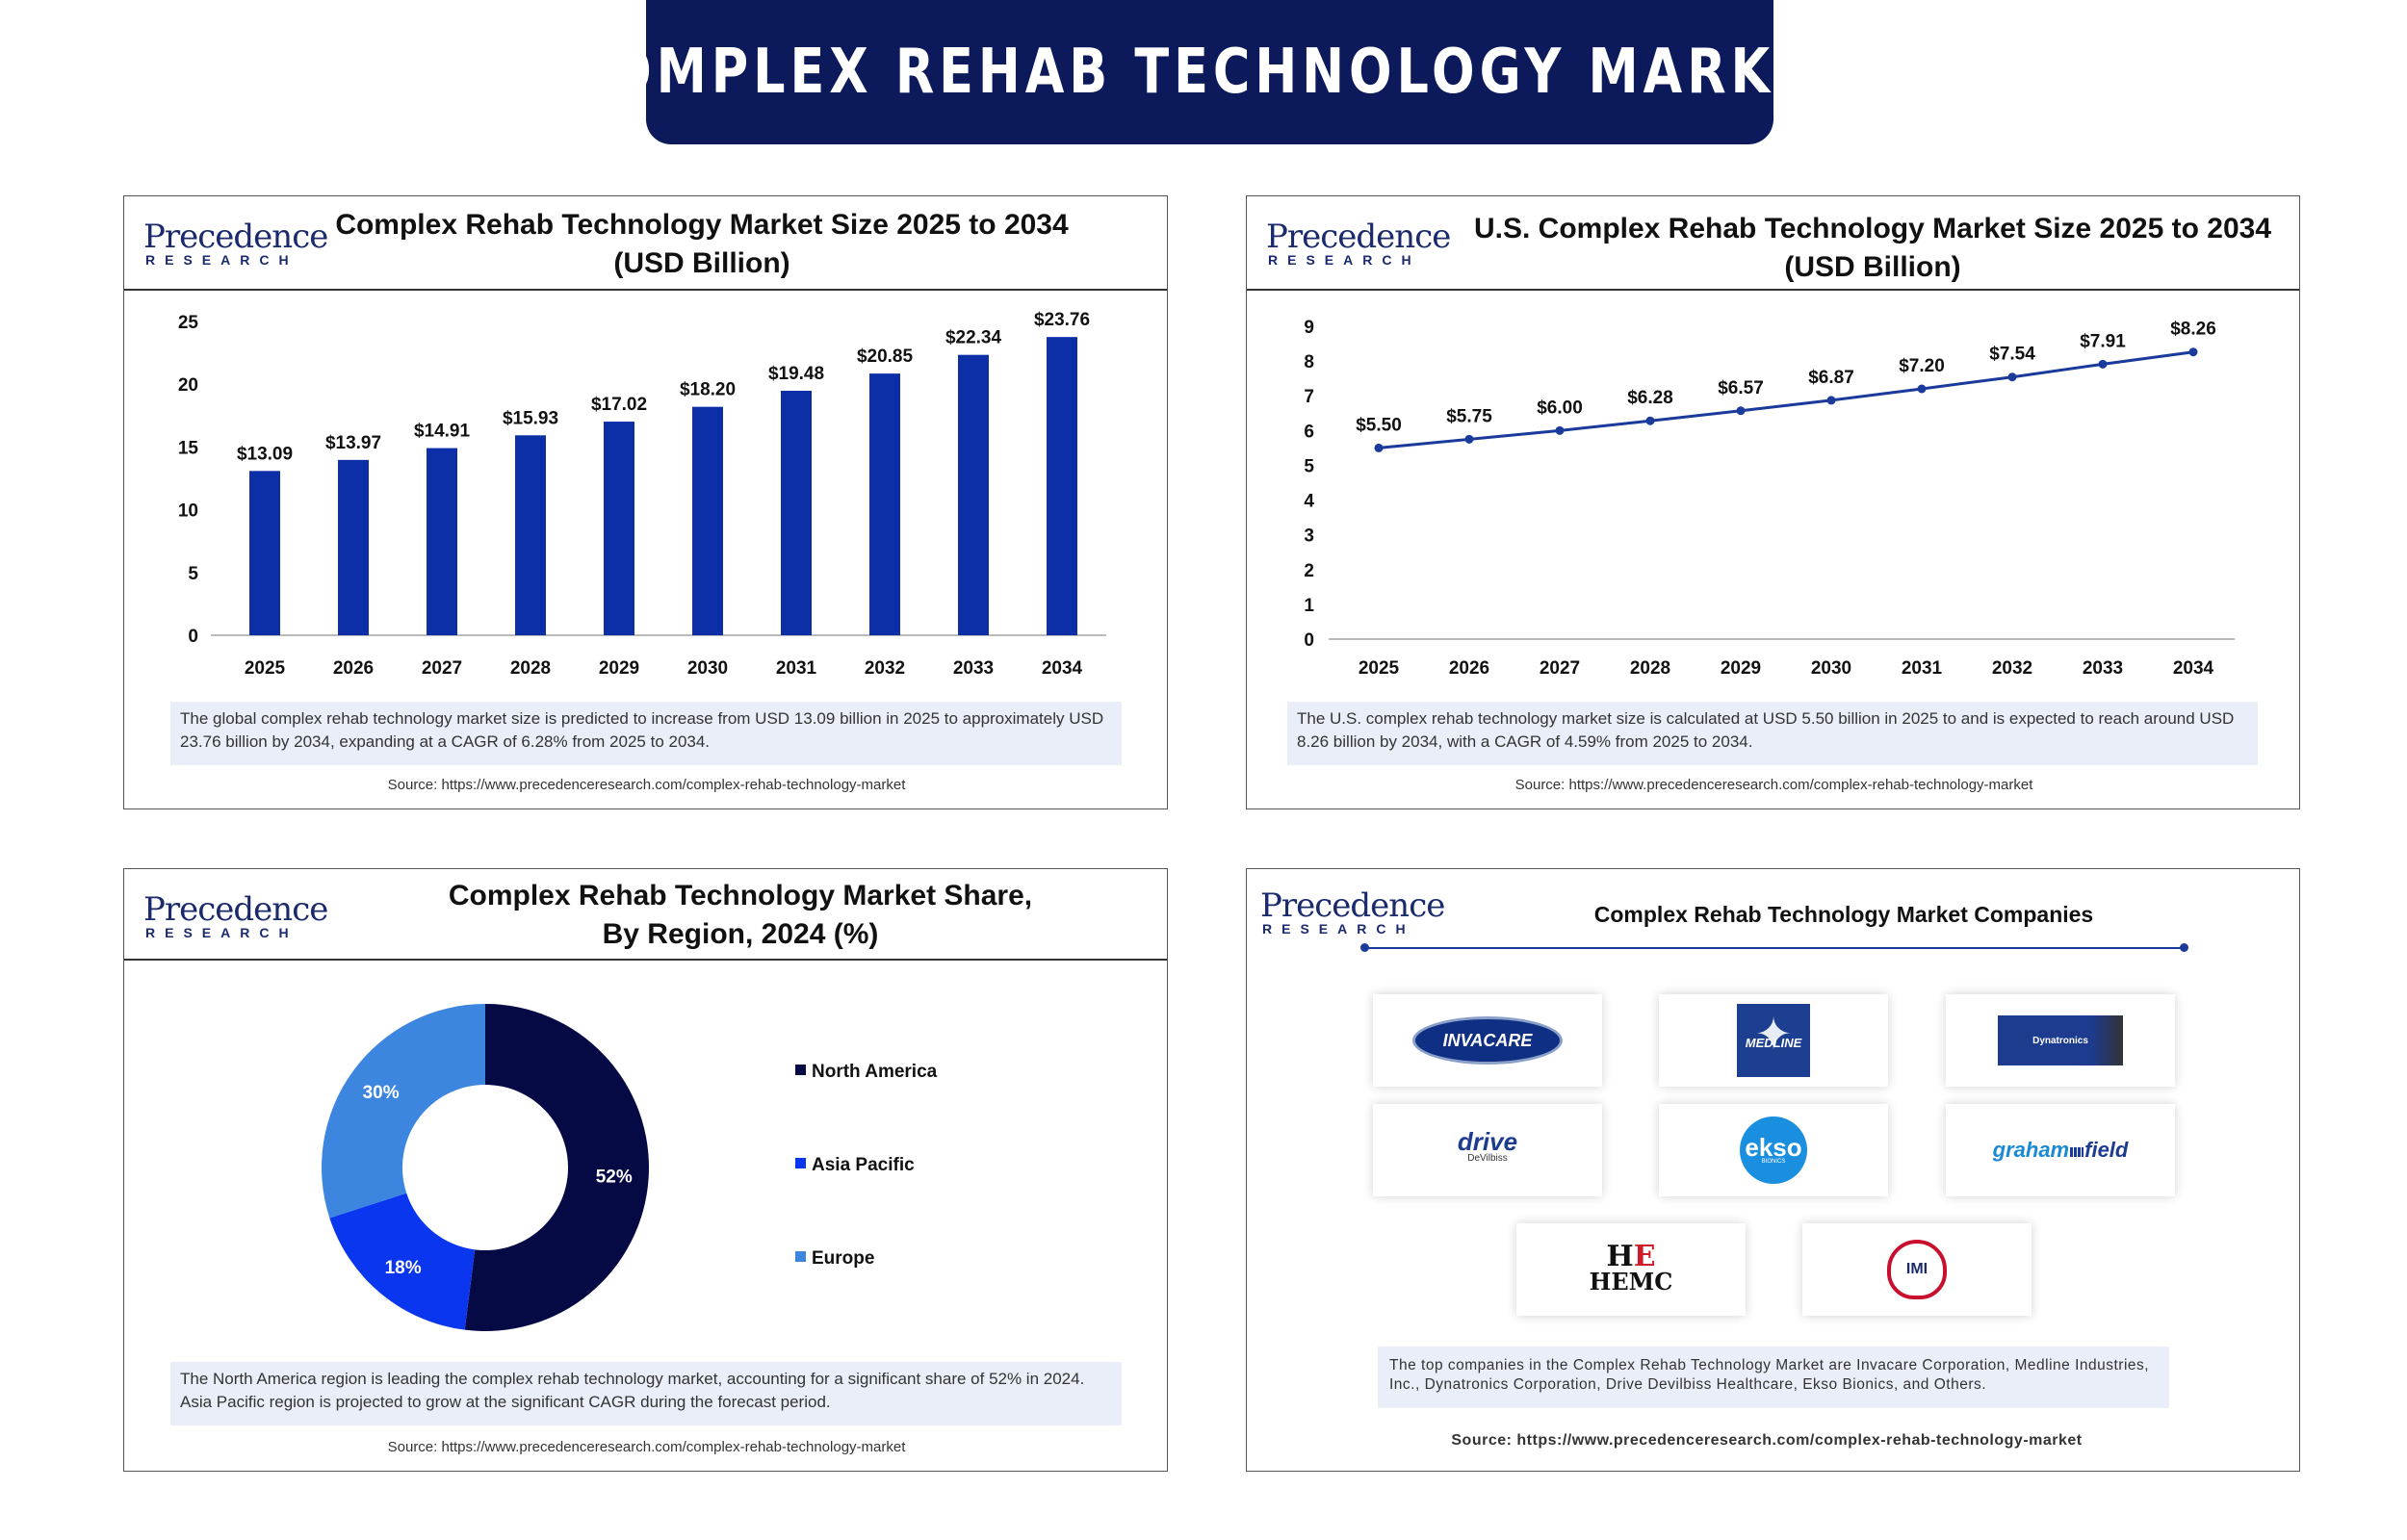 This screenshot has height=1540, width=2407. I want to click on data-label: $5.75, so click(1469, 416).